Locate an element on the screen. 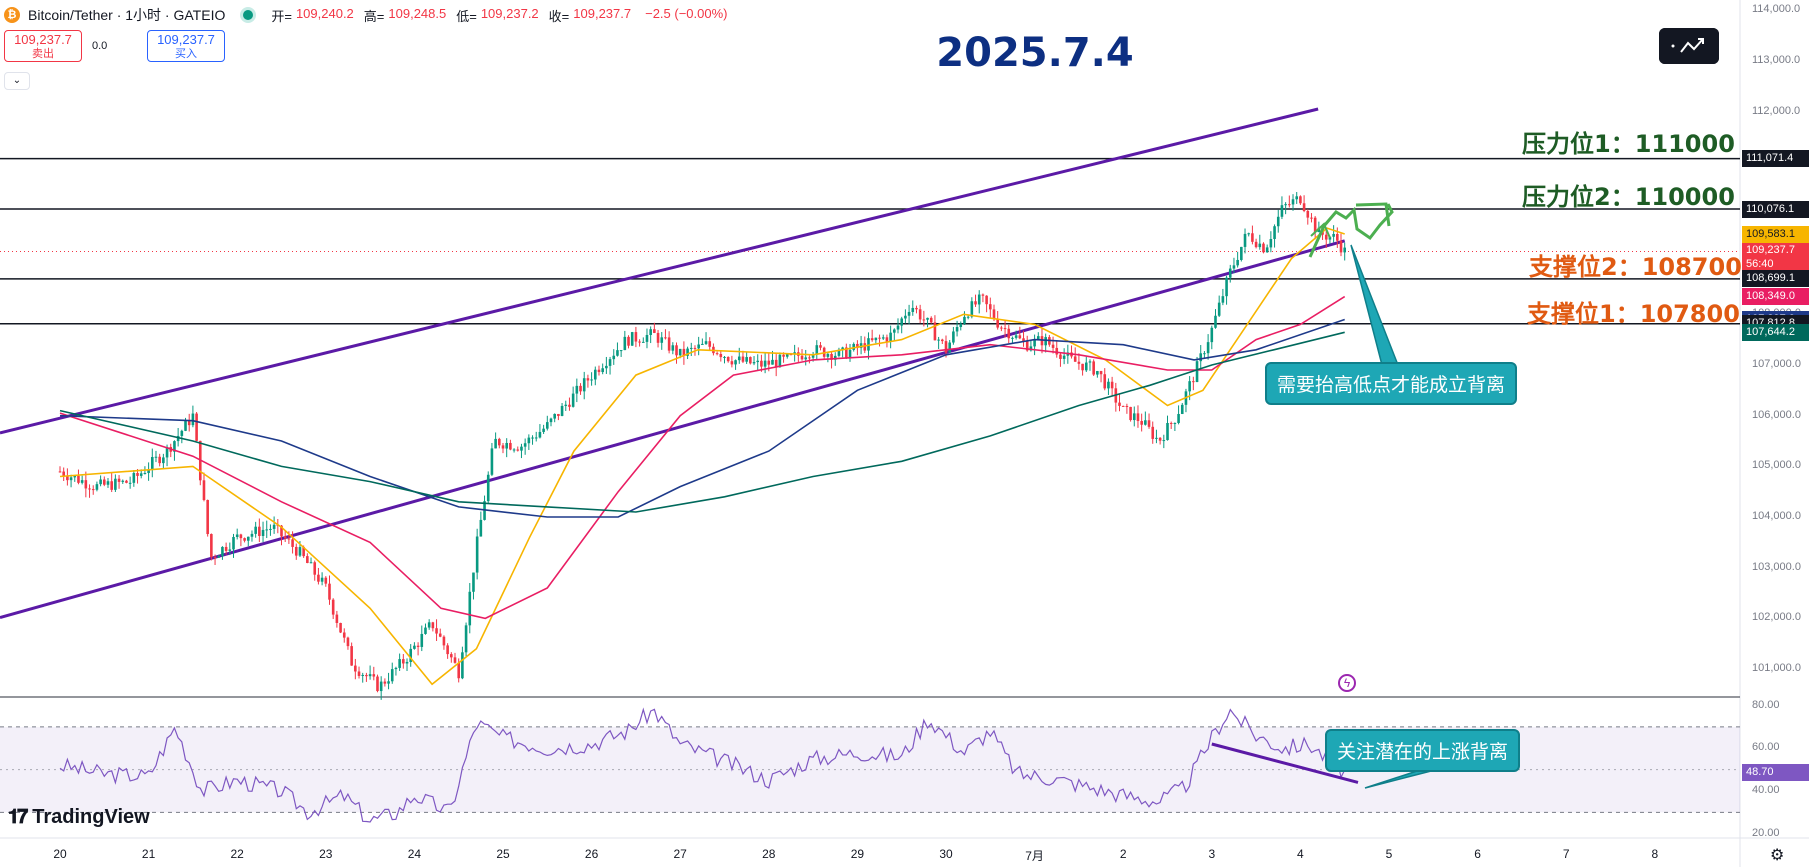 This screenshot has width=1809, height=867. chart-tool-button is located at coordinates (1689, 46).